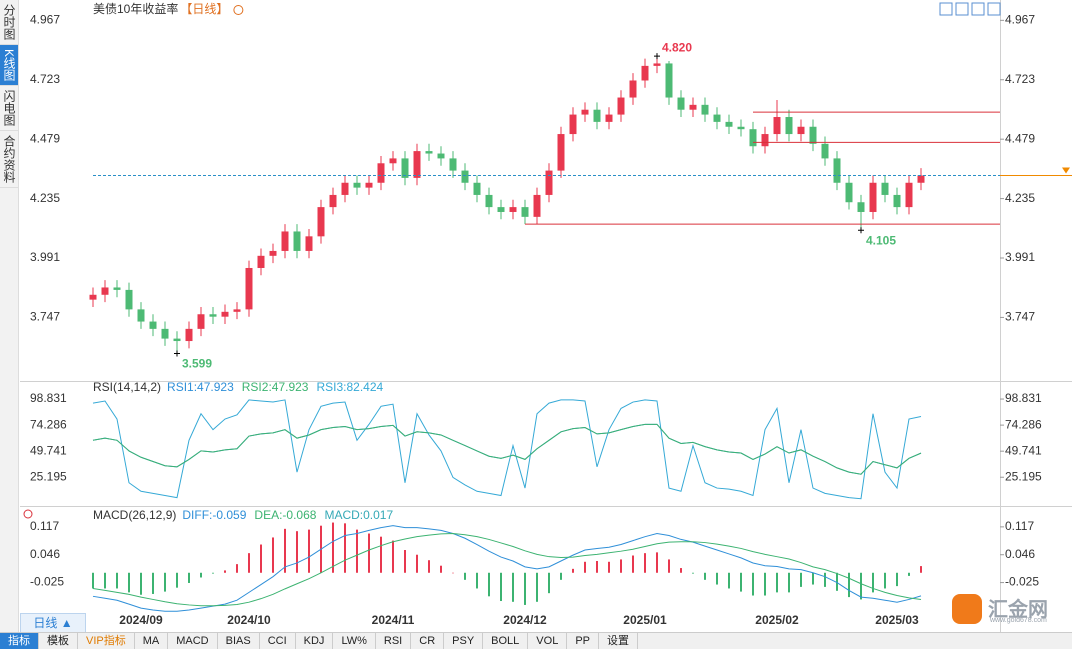  Describe the element at coordinates (1023, 450) in the screenshot. I see `y-tick-label: 49.741` at that location.